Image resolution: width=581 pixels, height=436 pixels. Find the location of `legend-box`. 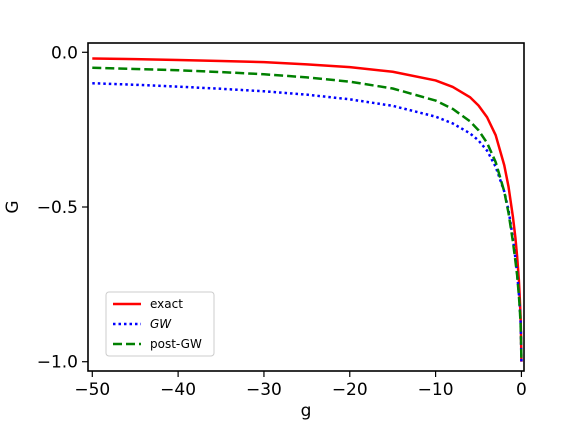

legend-box is located at coordinates (160, 324).